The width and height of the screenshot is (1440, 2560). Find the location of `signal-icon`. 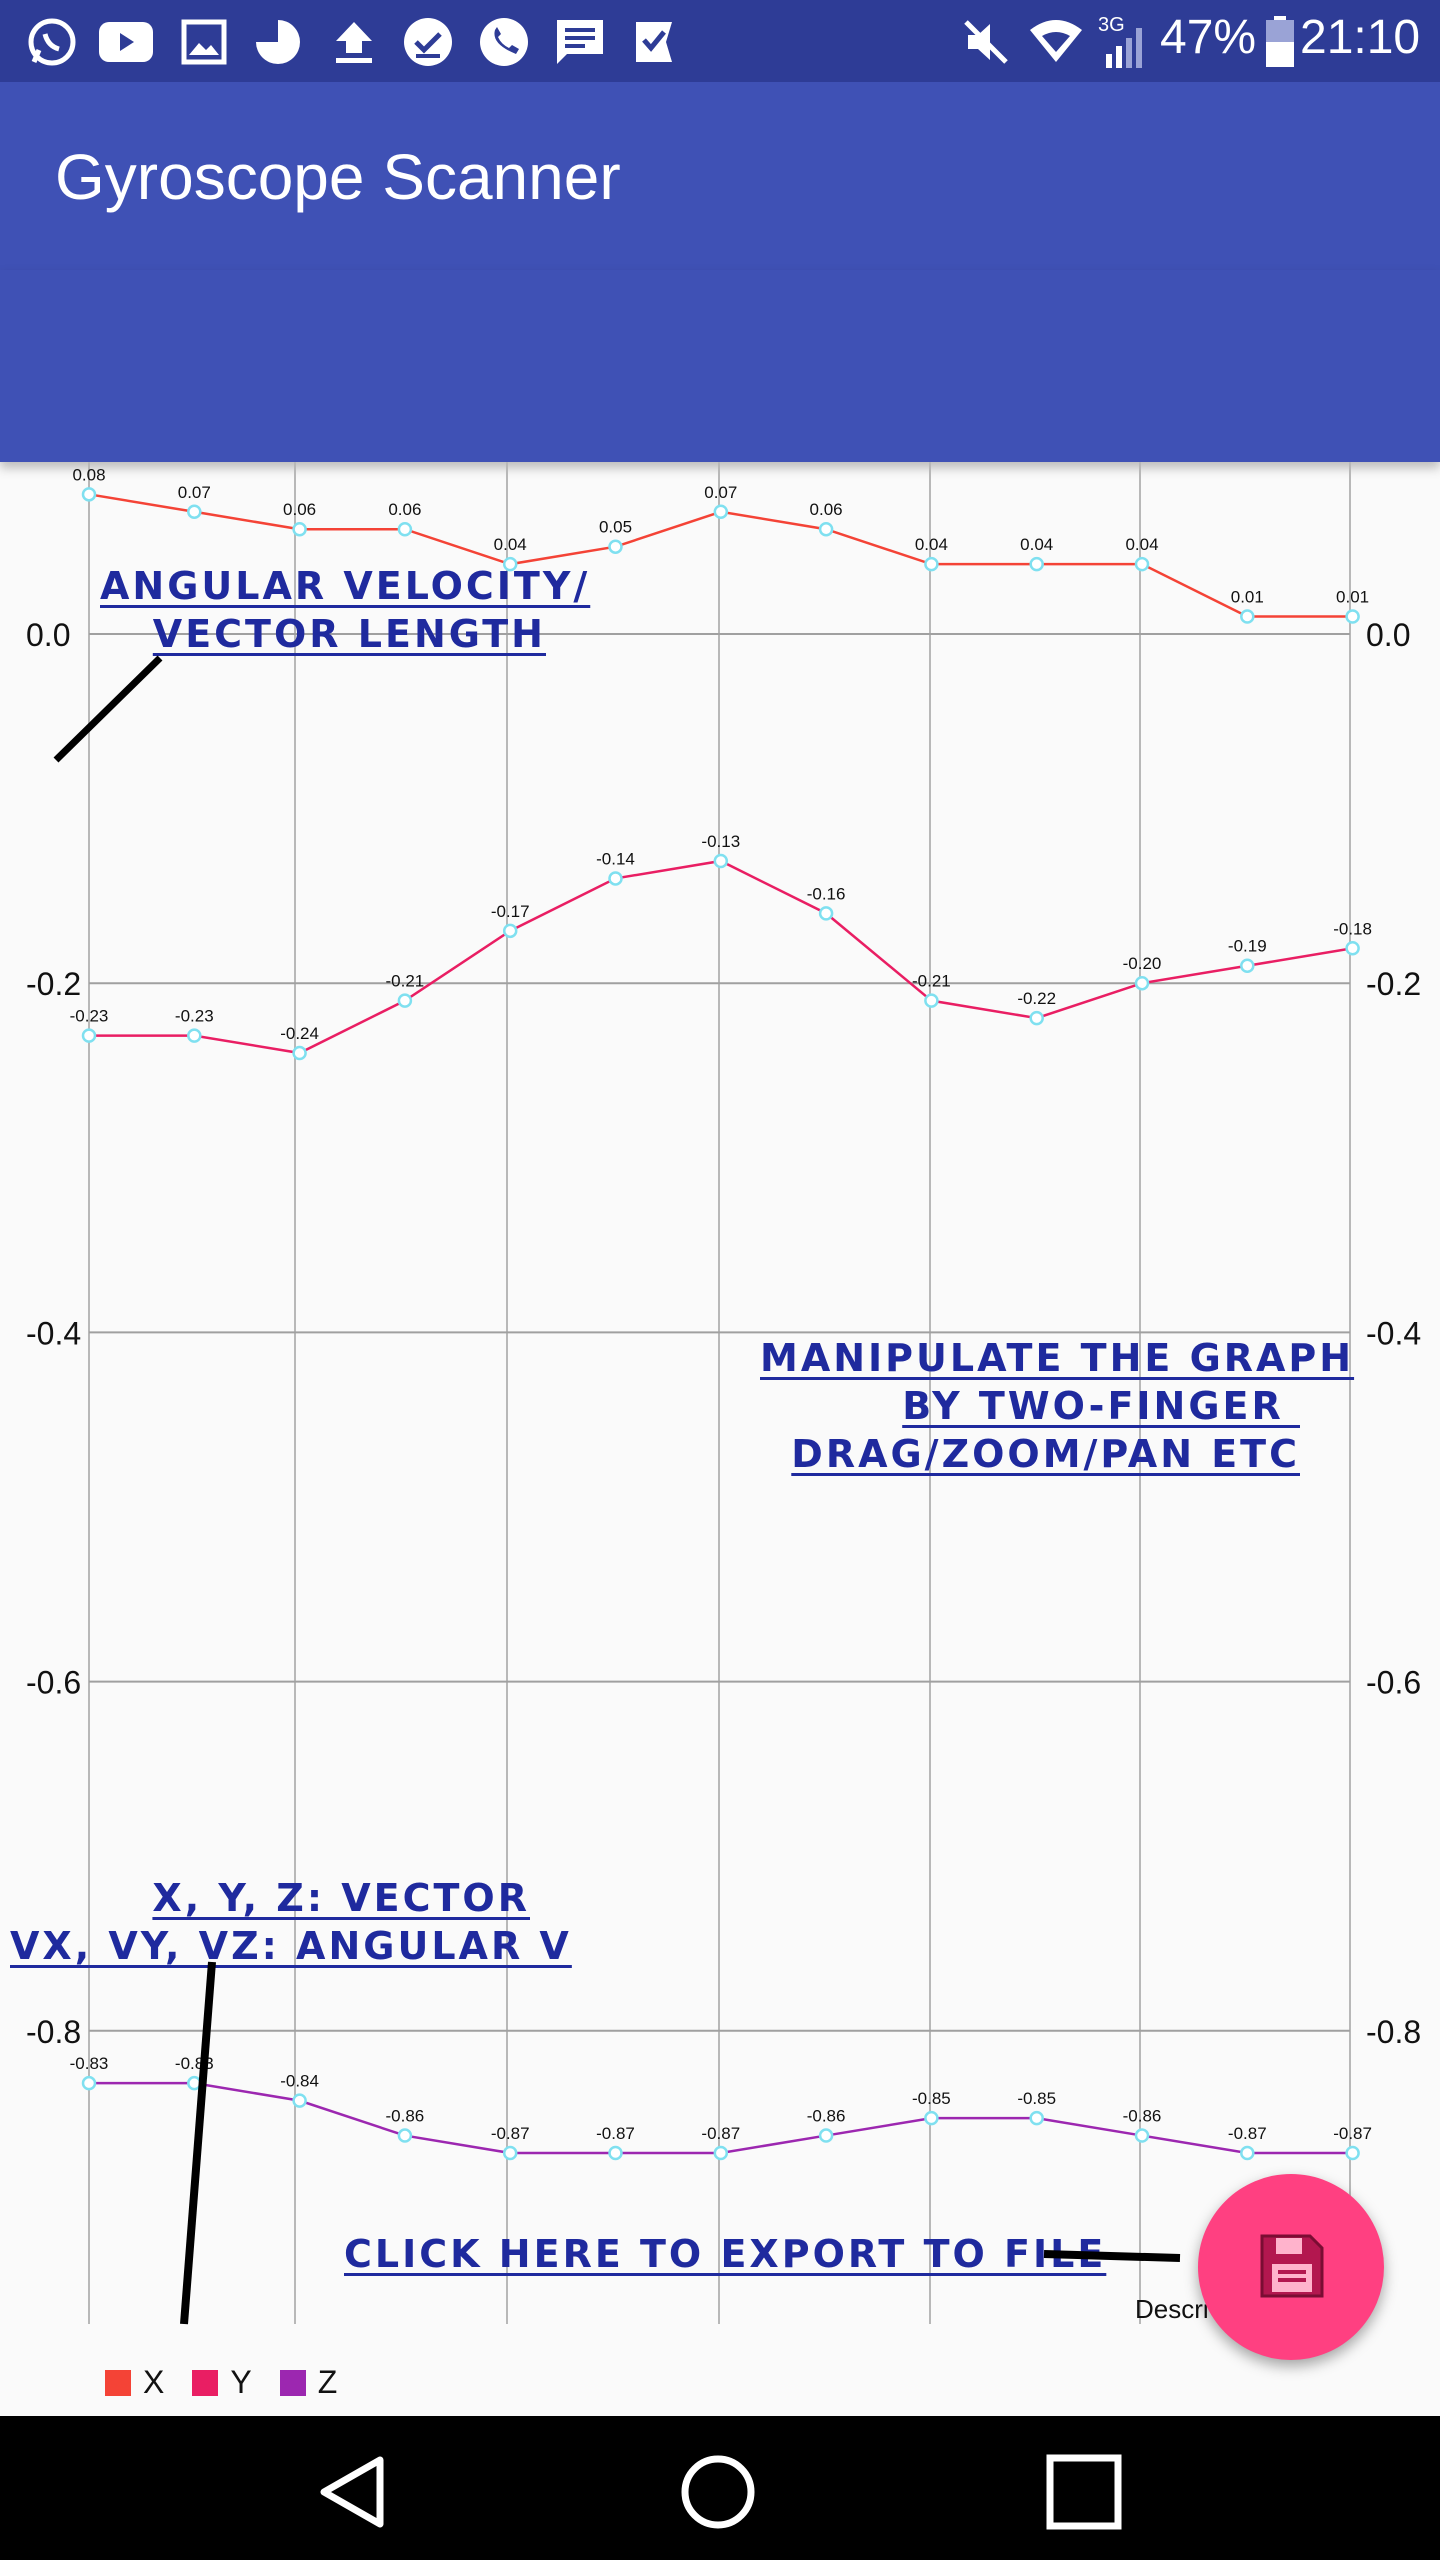

signal-icon is located at coordinates (1126, 46).